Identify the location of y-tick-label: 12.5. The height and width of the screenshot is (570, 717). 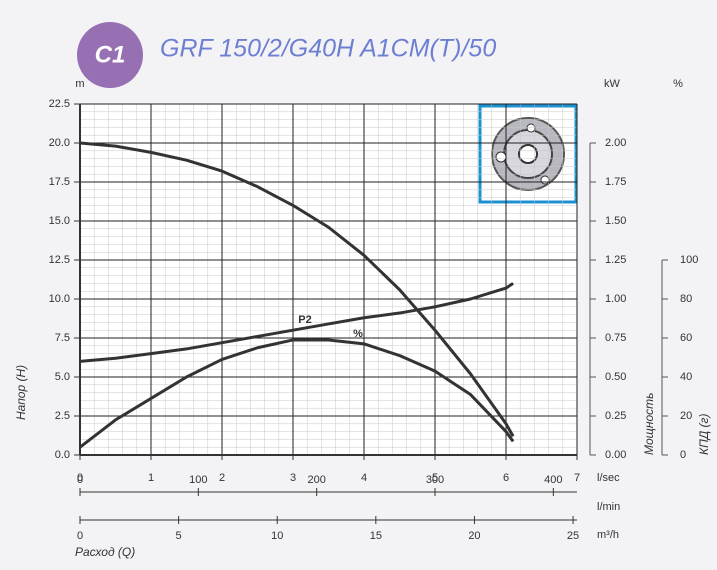
(59, 260).